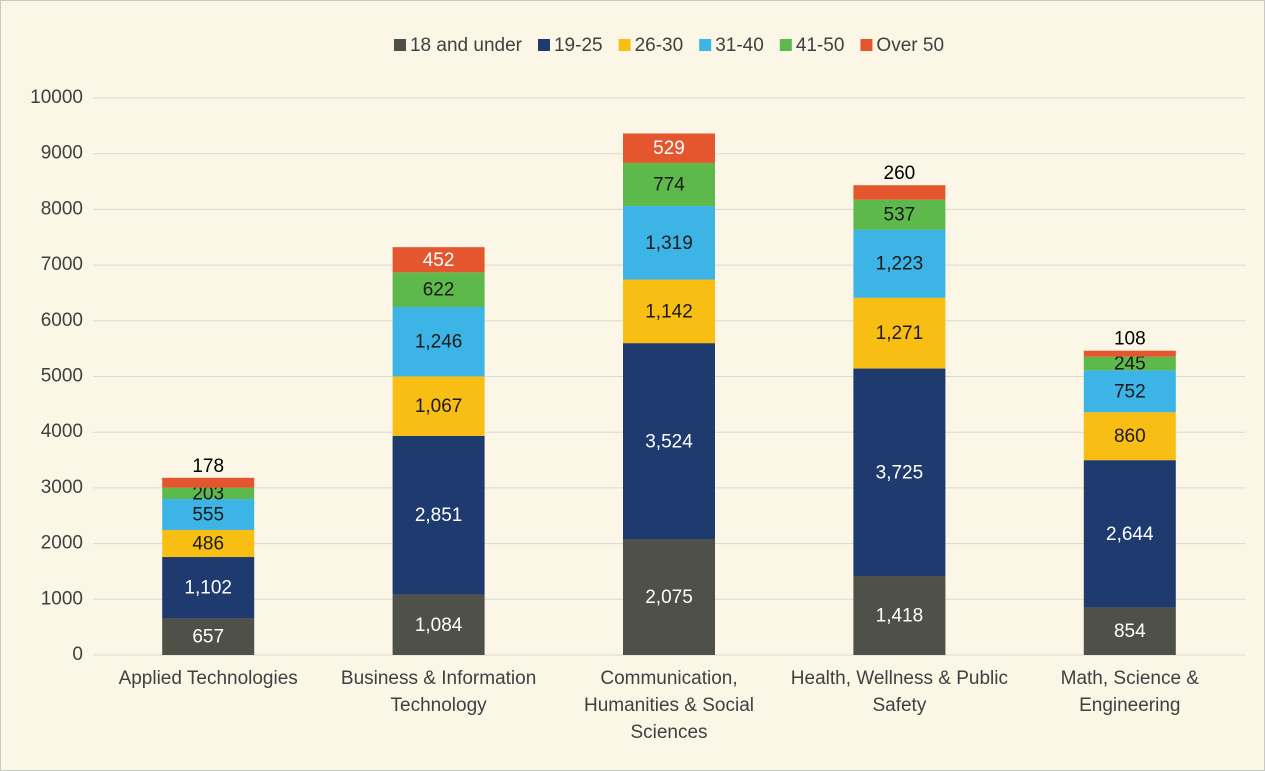 The width and height of the screenshot is (1265, 771). What do you see at coordinates (820, 45) in the screenshot?
I see `legend-label: 41-50` at bounding box center [820, 45].